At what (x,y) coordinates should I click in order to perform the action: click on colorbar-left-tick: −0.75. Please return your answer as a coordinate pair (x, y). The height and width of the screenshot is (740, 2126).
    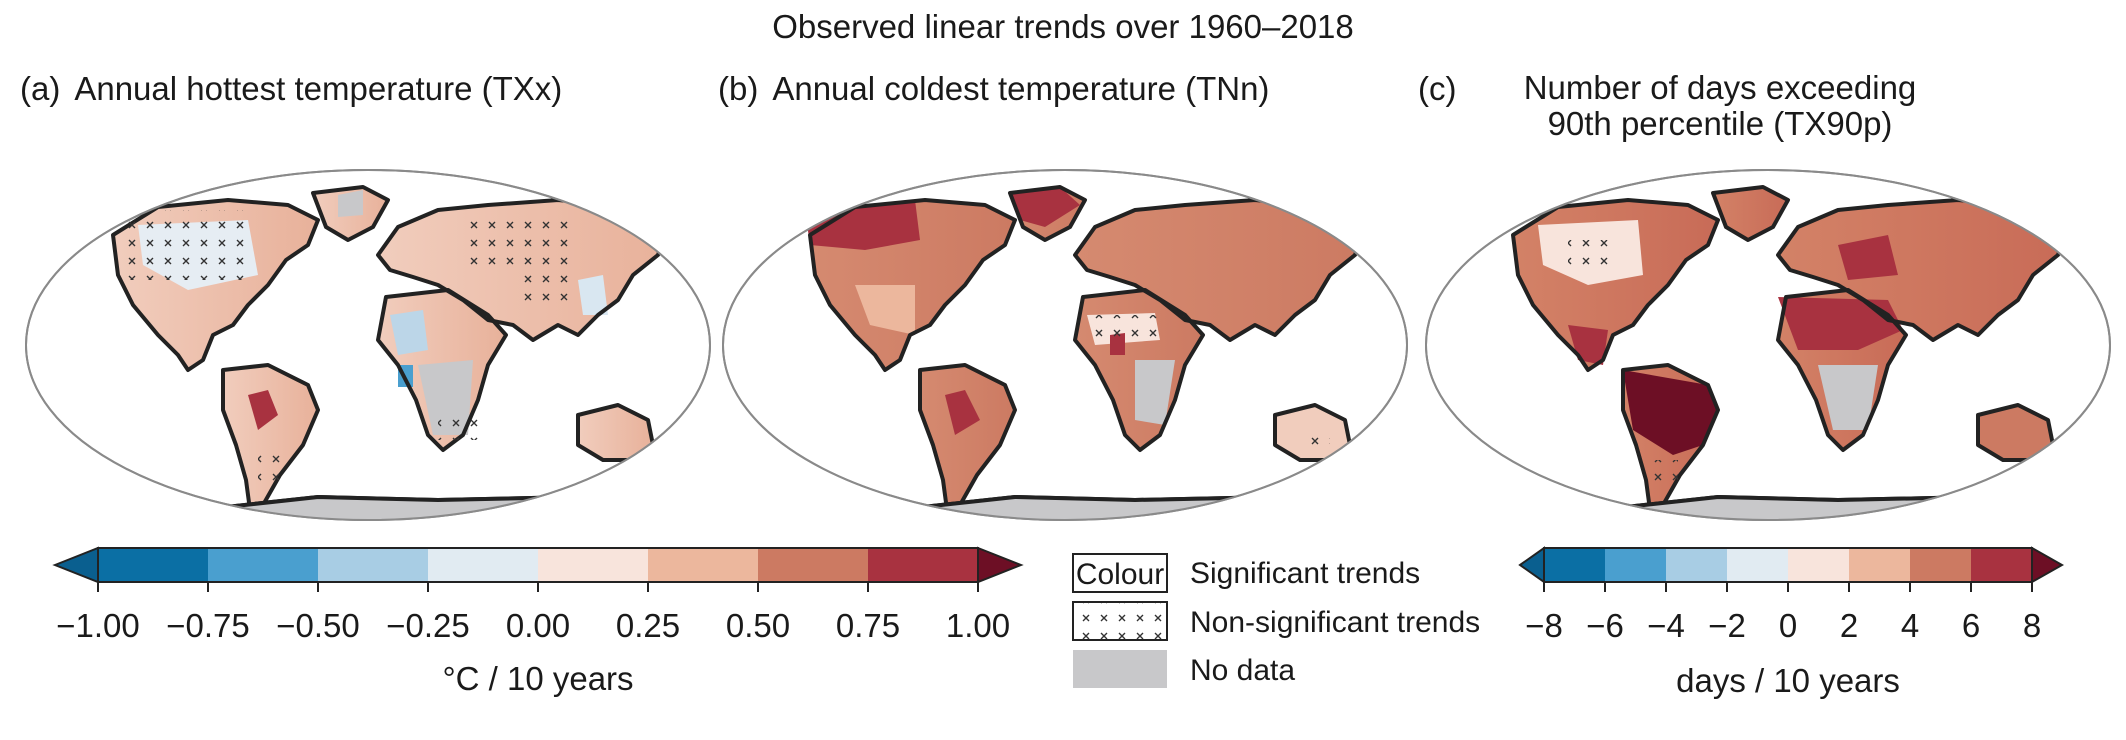
    Looking at the image, I should click on (208, 625).